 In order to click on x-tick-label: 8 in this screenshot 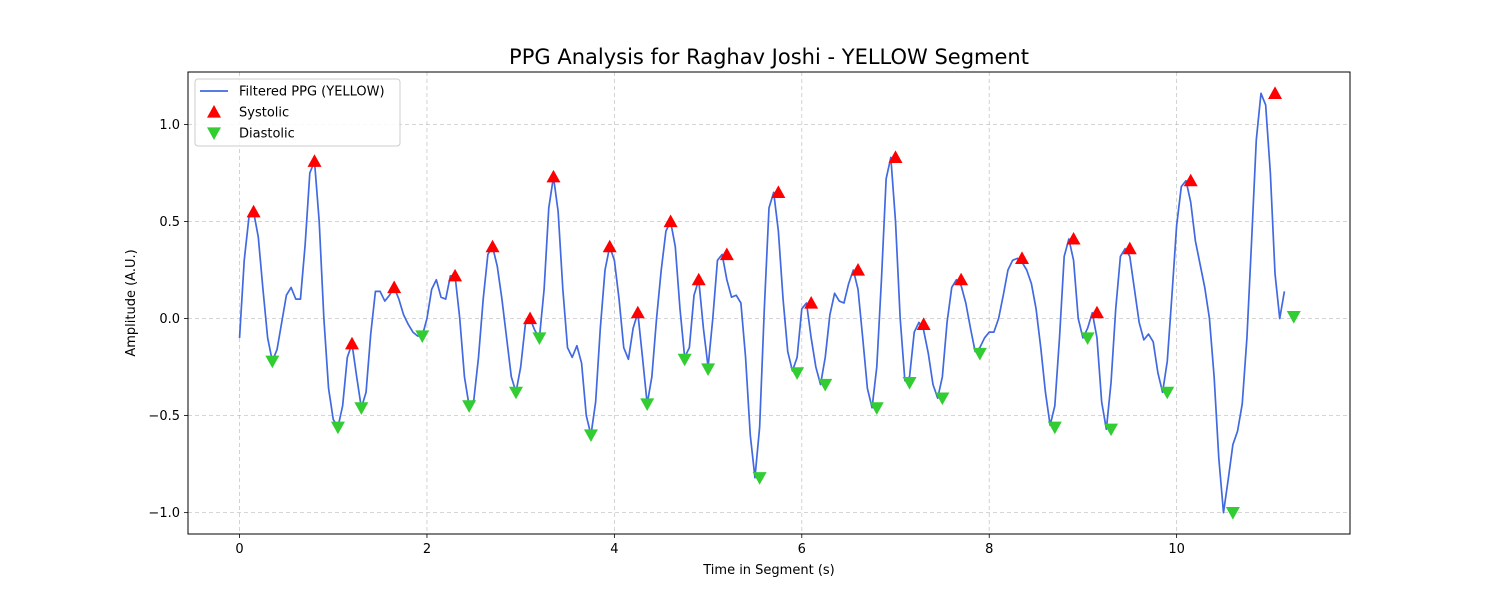, I will do `click(989, 549)`.